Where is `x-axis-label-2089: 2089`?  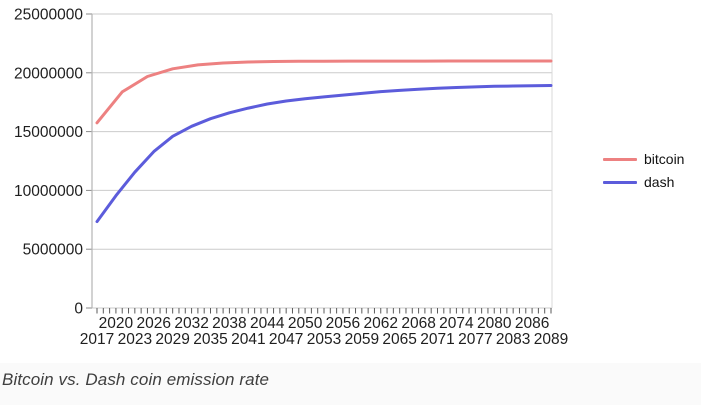 x-axis-label-2089: 2089 is located at coordinates (551, 339).